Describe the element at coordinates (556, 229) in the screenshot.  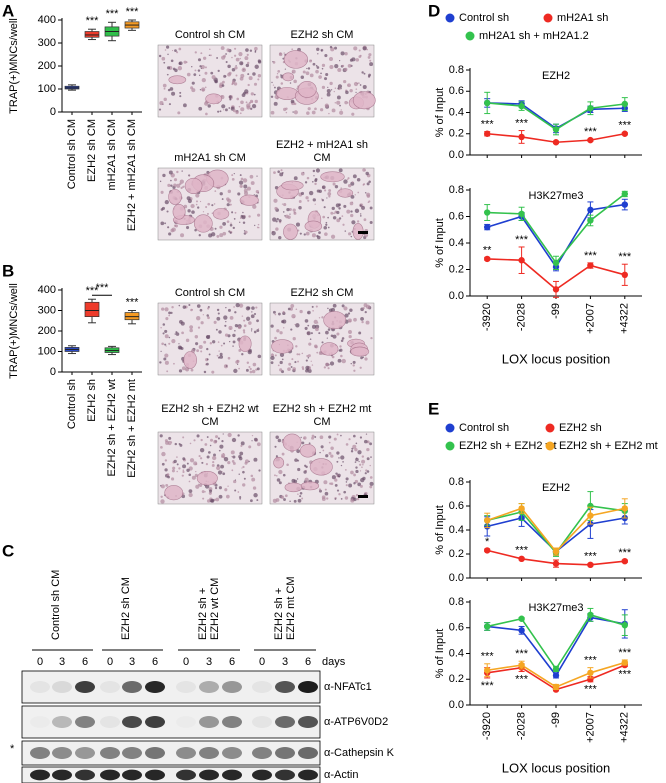
I see `series-line` at that location.